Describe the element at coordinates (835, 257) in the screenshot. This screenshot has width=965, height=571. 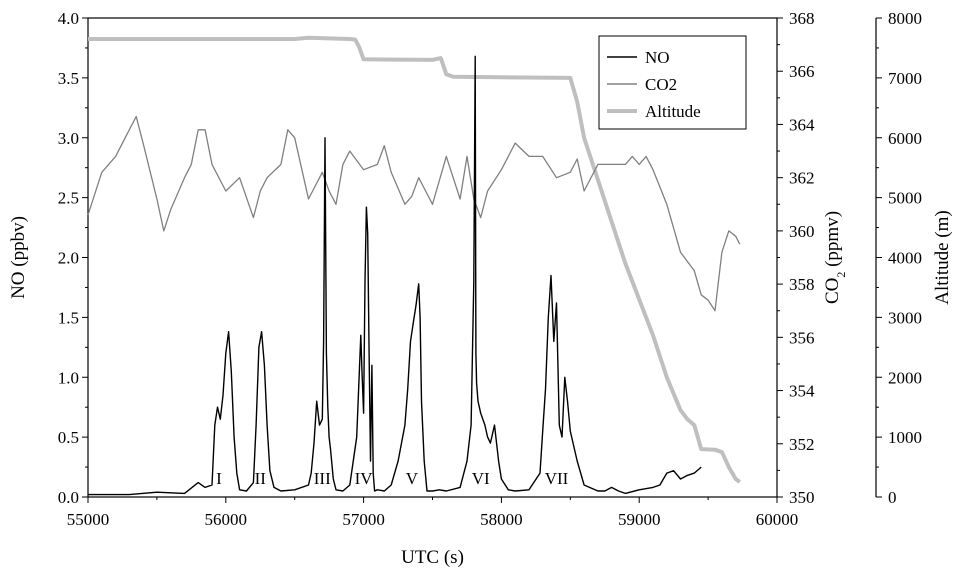
I see `co2-axis-title: CO2 (ppmv)` at that location.